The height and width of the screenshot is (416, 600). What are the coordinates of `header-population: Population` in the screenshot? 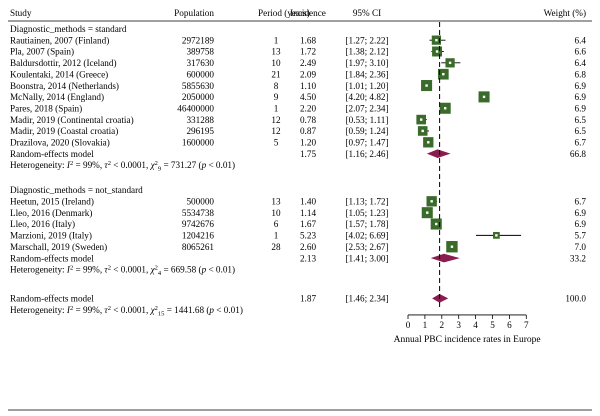 It's located at (194, 13).